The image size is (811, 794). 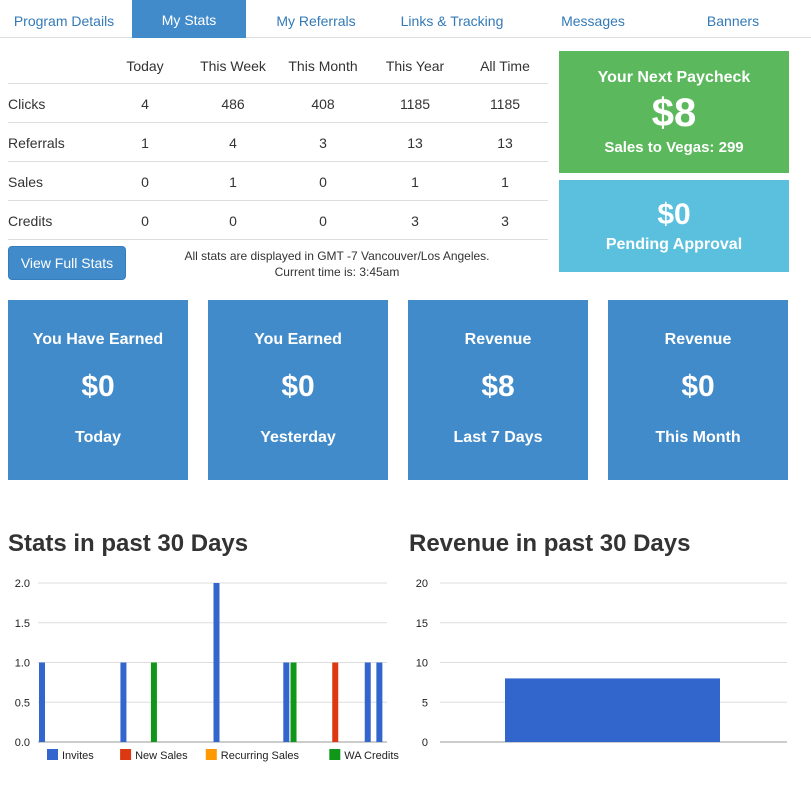 I want to click on view-full-stats-button: View Full Stats, so click(x=67, y=263).